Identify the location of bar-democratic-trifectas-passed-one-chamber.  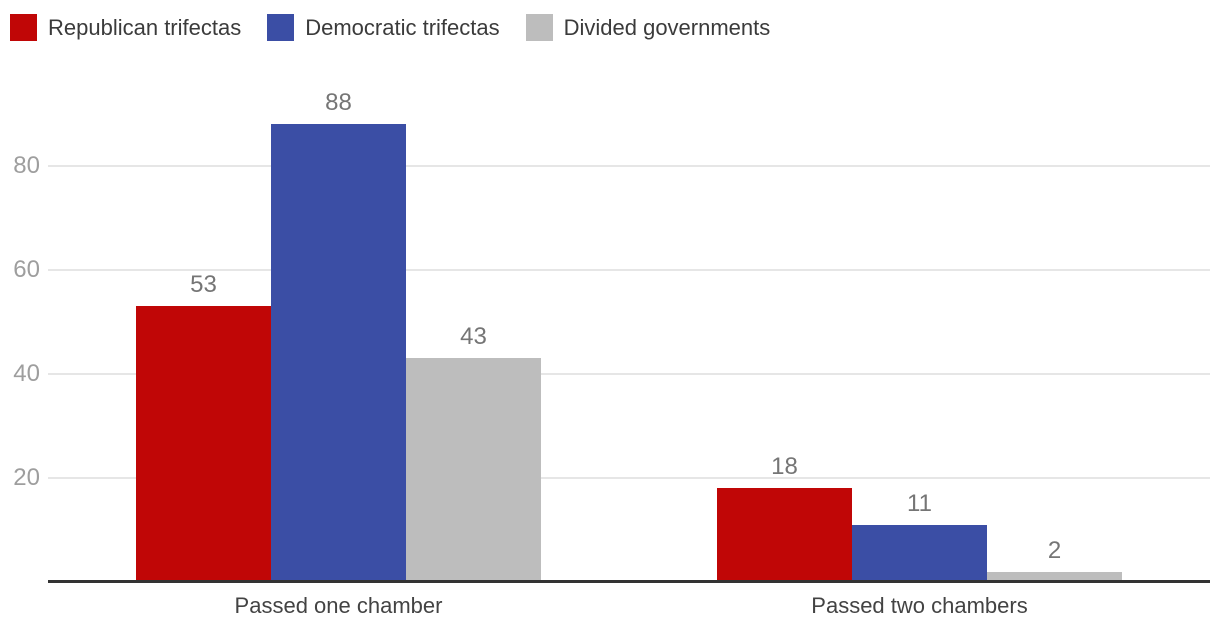
(338, 353).